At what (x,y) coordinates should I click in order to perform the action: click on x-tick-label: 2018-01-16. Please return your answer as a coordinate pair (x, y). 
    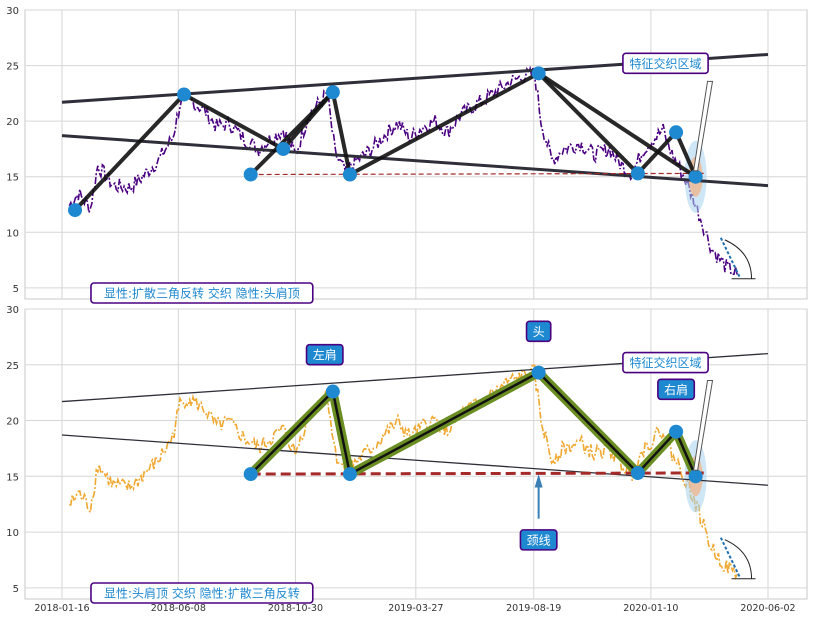
    Looking at the image, I should click on (61, 608).